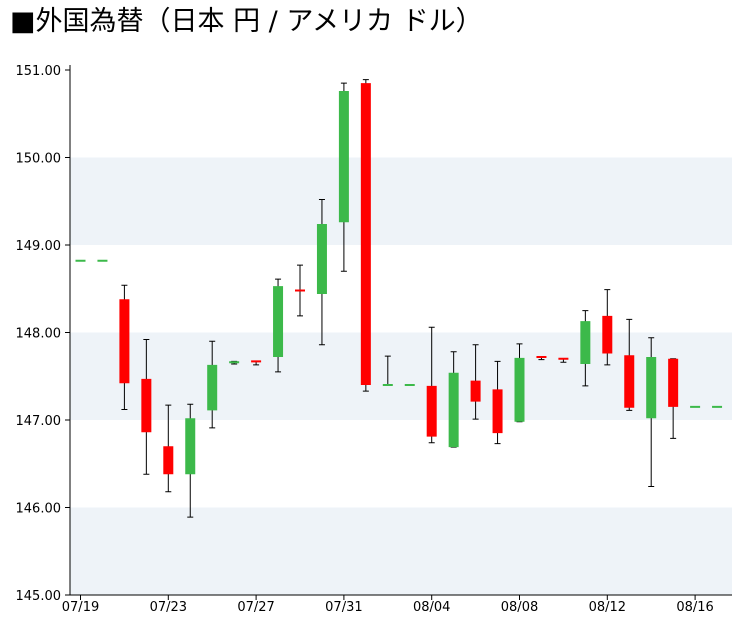 This screenshot has width=750, height=625. What do you see at coordinates (39, 334) in the screenshot?
I see `y-tick-label: 148.00` at bounding box center [39, 334].